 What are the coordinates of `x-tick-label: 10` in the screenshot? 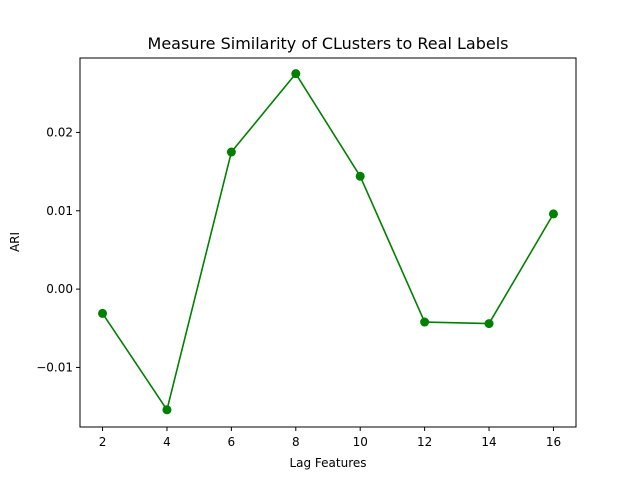 It's located at (360, 442).